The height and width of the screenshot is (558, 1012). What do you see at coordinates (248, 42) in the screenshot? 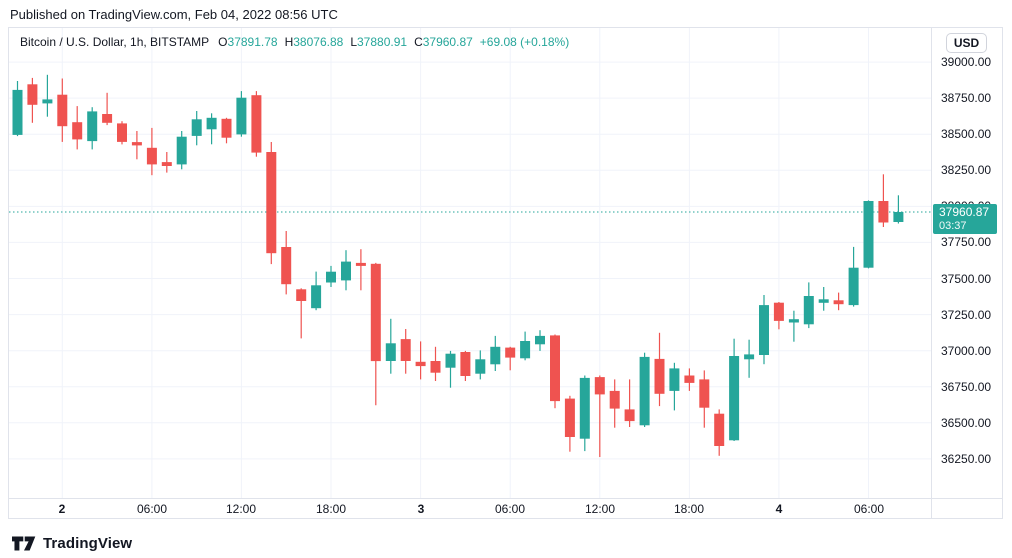
I see `ohlc-open: O37891.78` at bounding box center [248, 42].